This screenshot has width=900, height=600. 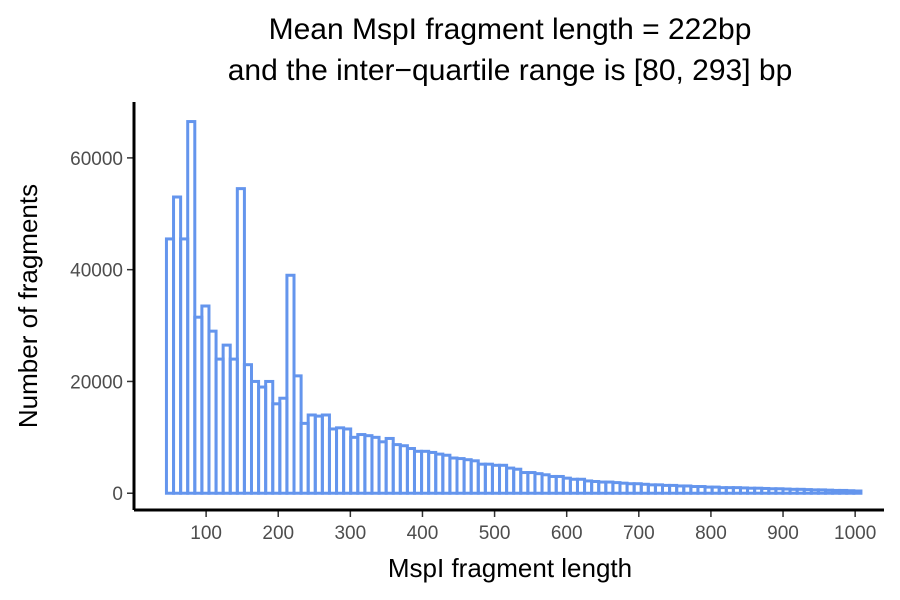 I want to click on y-tick-label: 40000, so click(x=96, y=271).